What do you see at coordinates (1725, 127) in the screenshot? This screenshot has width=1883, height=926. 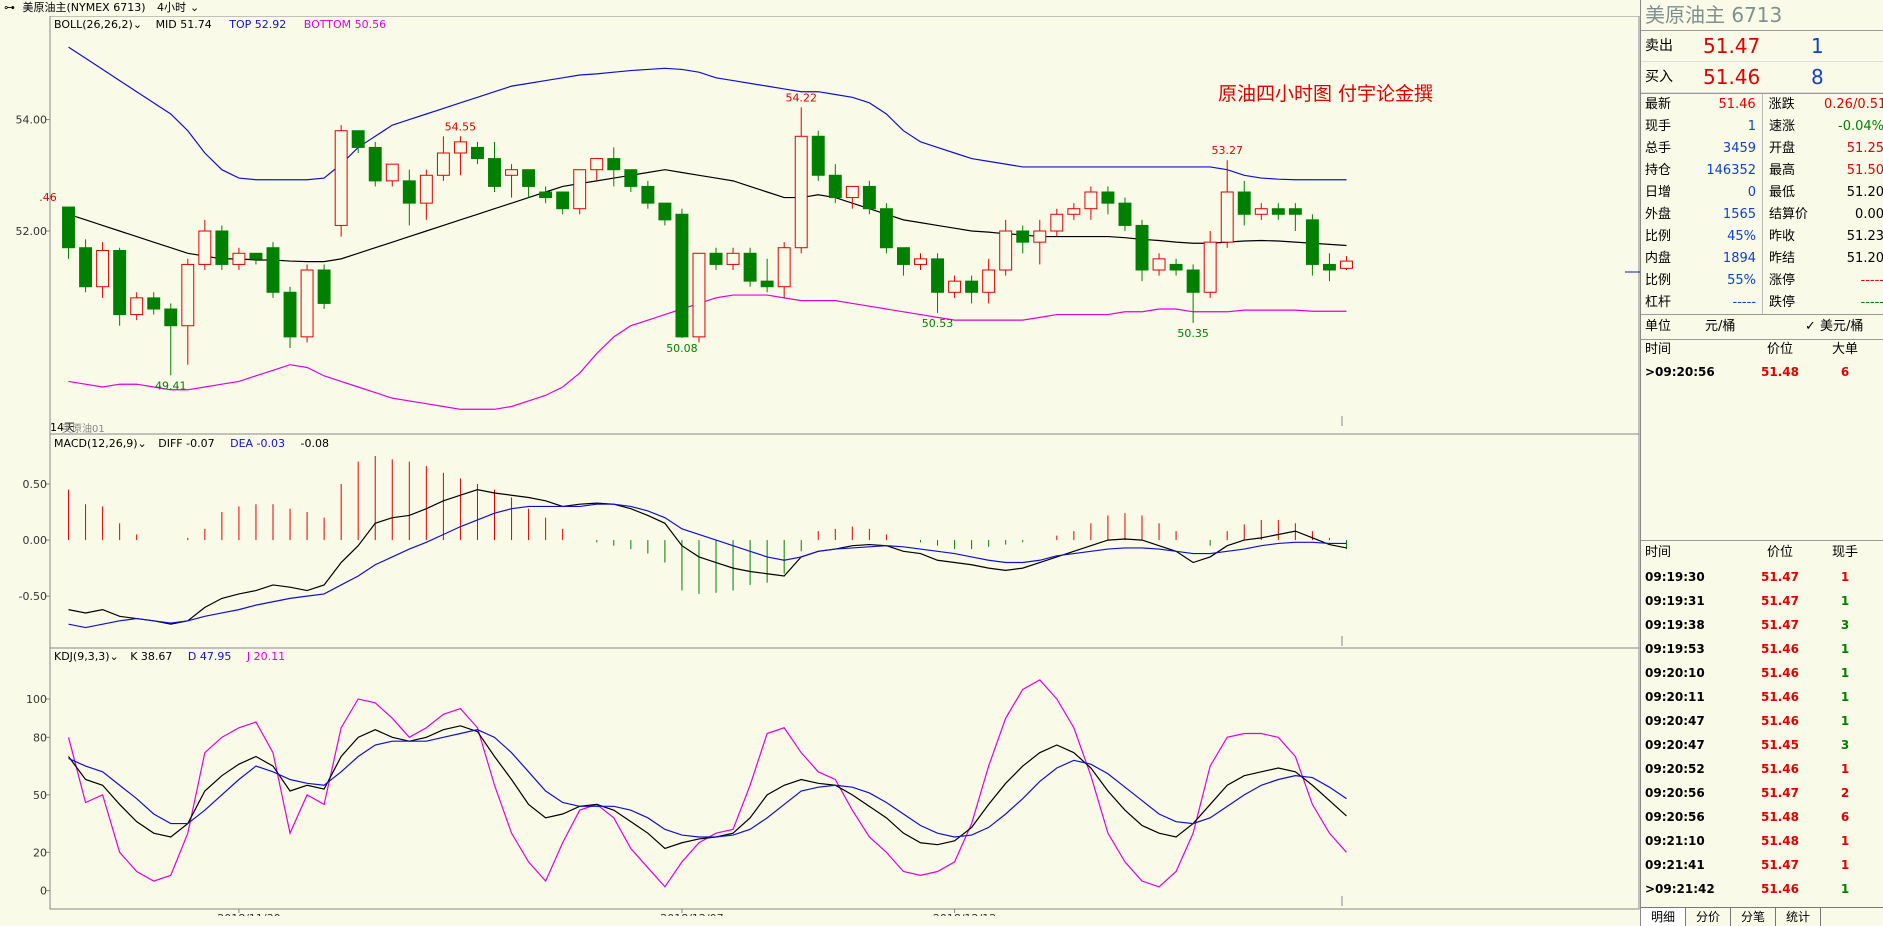 I see `stat-value: 1` at bounding box center [1725, 127].